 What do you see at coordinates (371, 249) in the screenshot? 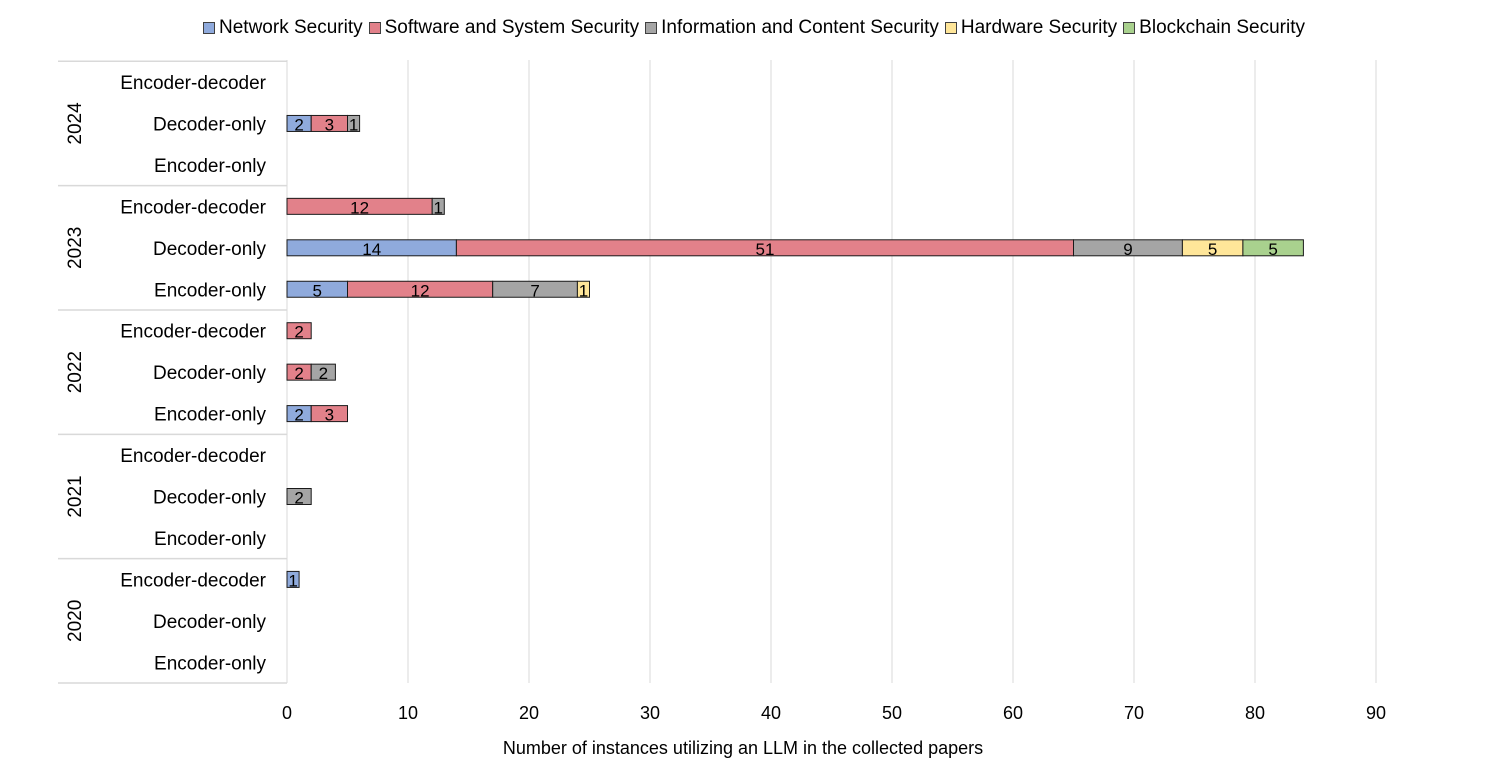
I see `bar-value-label: 14` at bounding box center [371, 249].